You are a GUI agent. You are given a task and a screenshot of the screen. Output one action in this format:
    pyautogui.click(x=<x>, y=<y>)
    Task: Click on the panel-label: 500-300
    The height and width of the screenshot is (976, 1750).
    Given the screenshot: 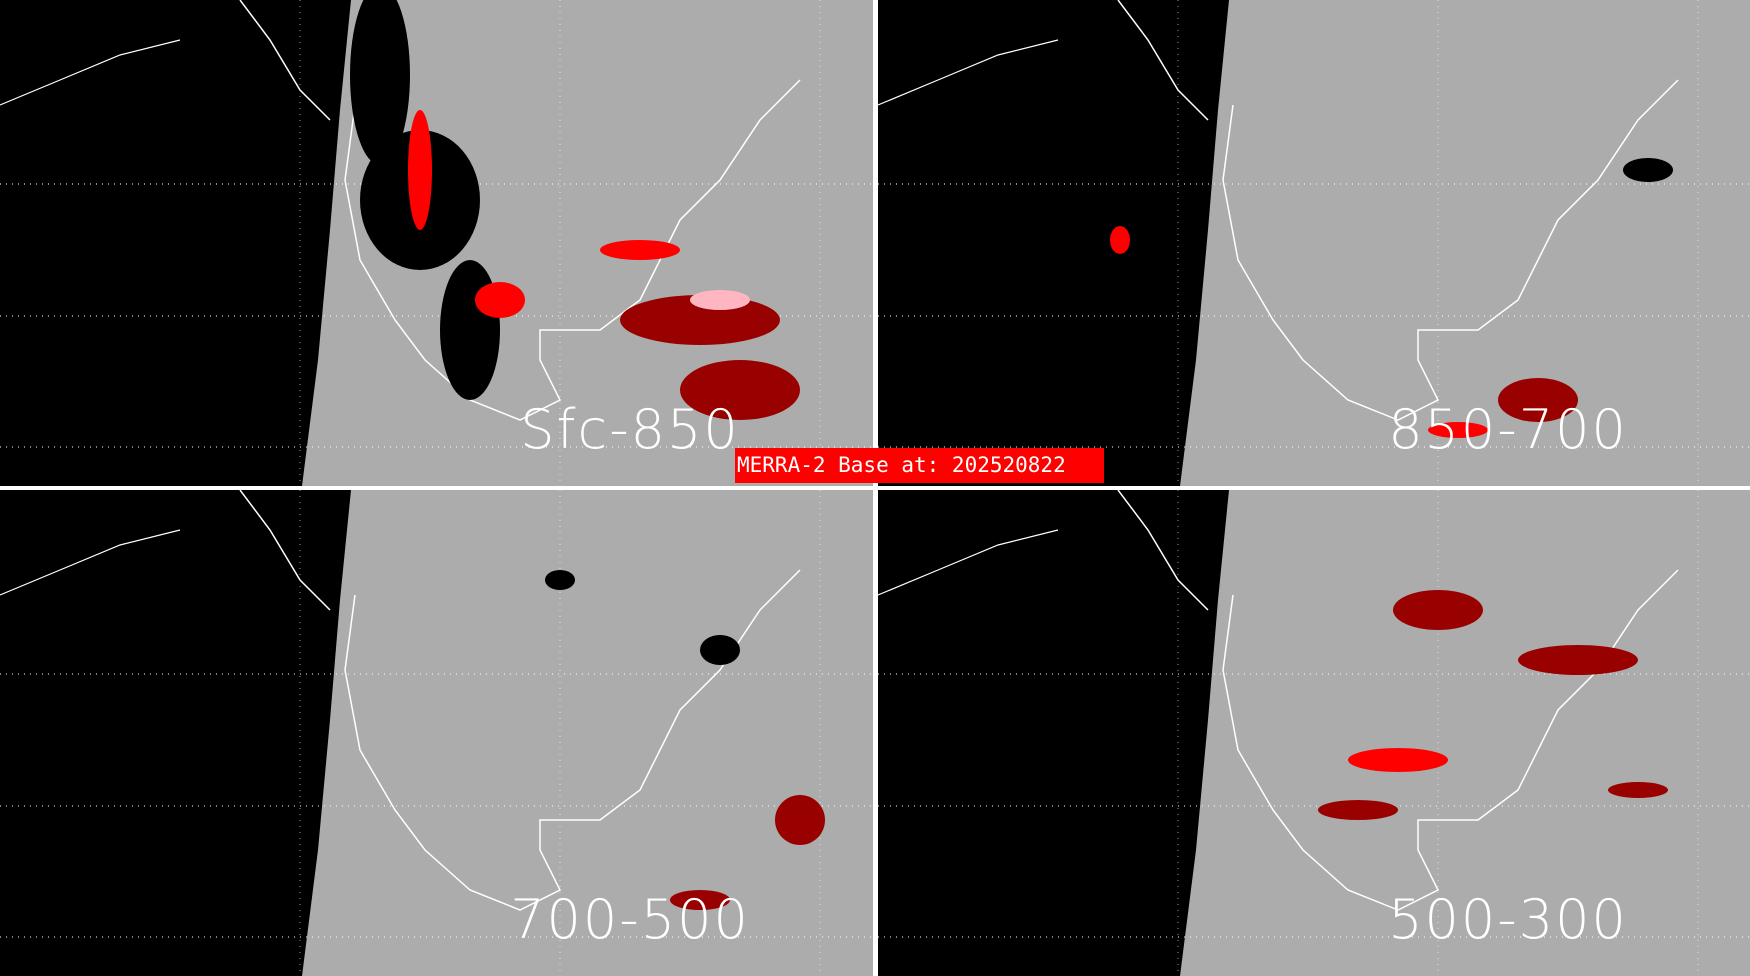 What is the action you would take?
    pyautogui.click(x=1508, y=919)
    